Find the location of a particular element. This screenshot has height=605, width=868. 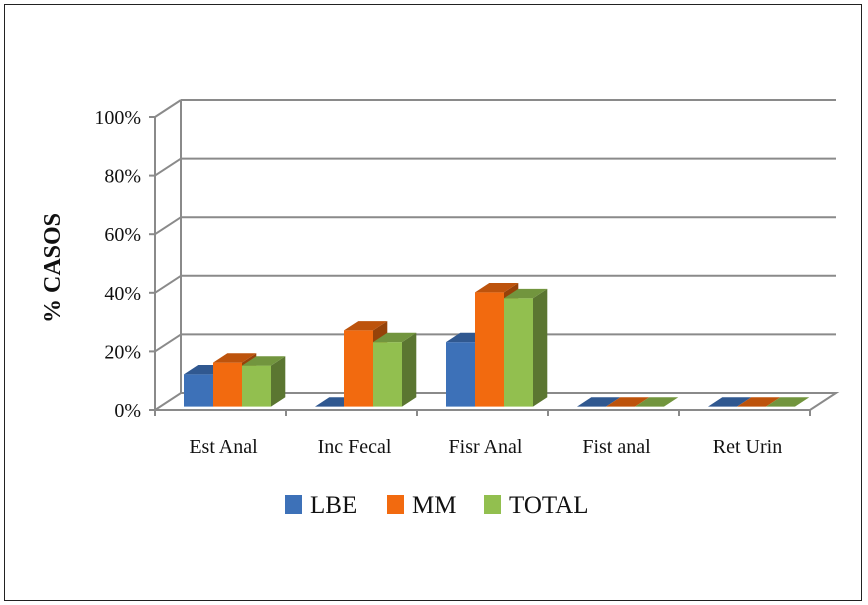

y-tick-label: 100% is located at coordinates (117, 118).